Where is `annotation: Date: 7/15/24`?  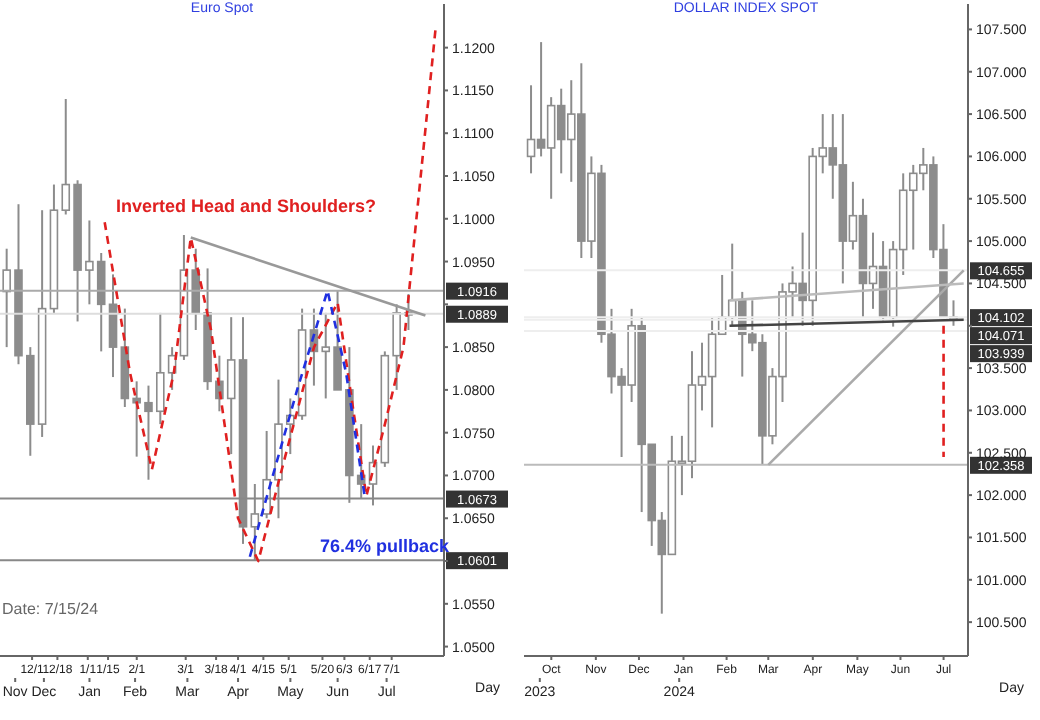 annotation: Date: 7/15/24 is located at coordinates (50, 609).